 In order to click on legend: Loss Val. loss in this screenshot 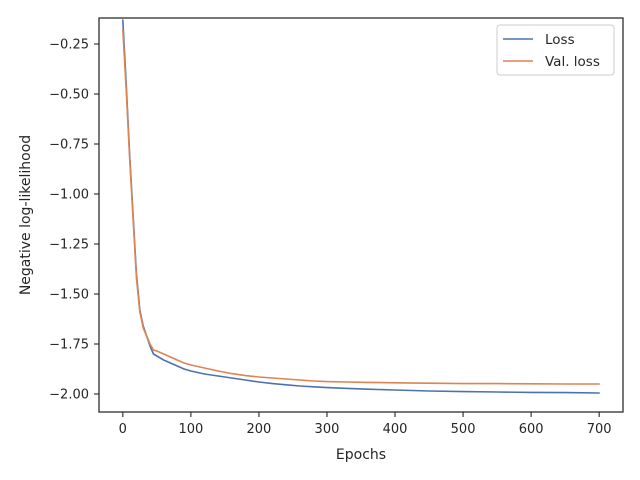, I will do `click(555, 50)`.